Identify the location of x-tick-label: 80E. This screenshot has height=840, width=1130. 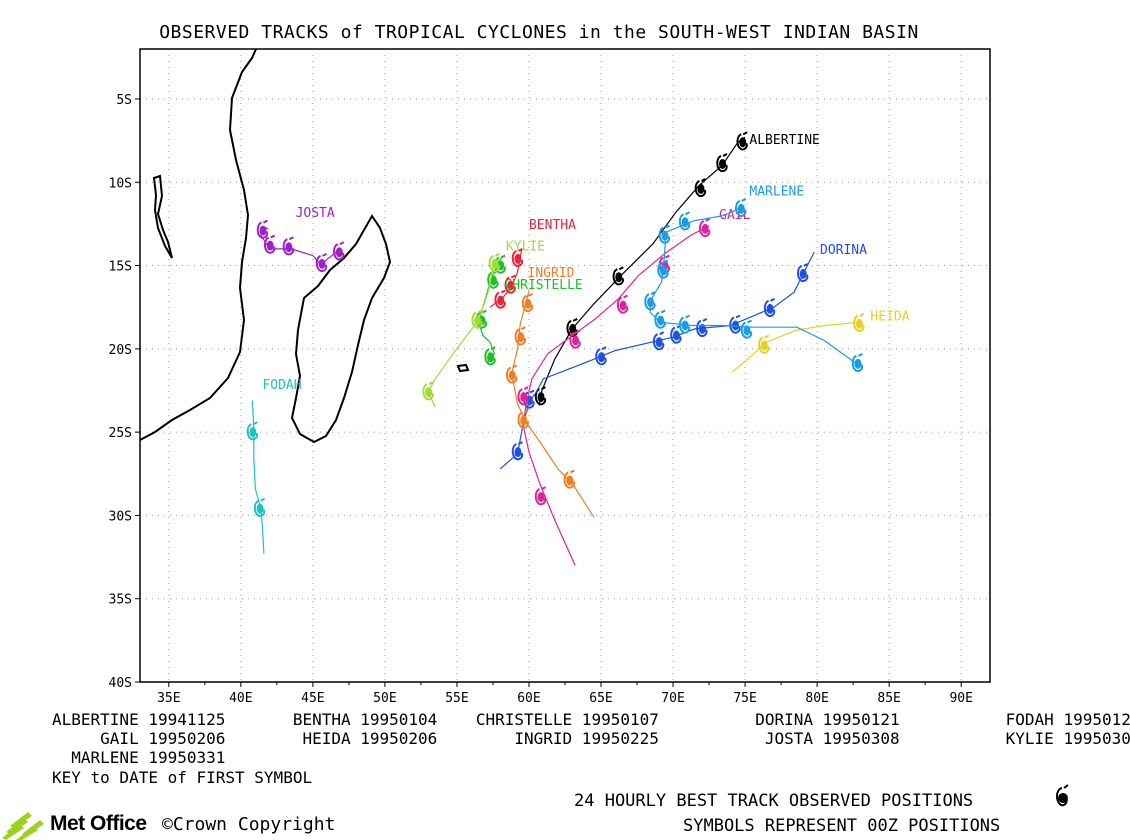
(816, 698).